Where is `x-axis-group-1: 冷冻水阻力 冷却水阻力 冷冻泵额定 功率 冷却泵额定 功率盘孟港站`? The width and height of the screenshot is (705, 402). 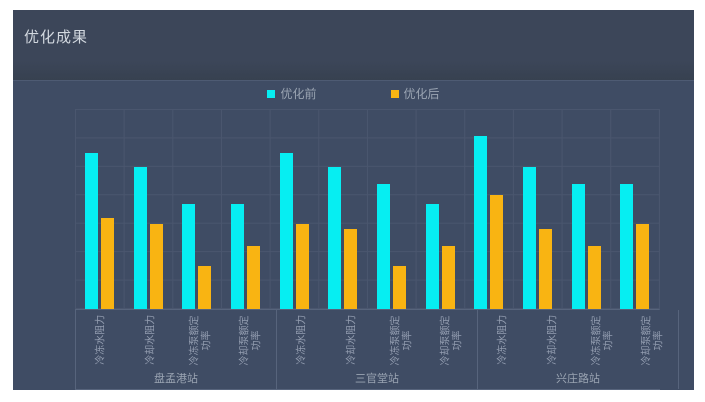
x-axis-group-1: 冷冻水阻力 冷却水阻力 冷冻泵额定 功率 冷却泵额定 功率盘孟港站 is located at coordinates (175, 349).